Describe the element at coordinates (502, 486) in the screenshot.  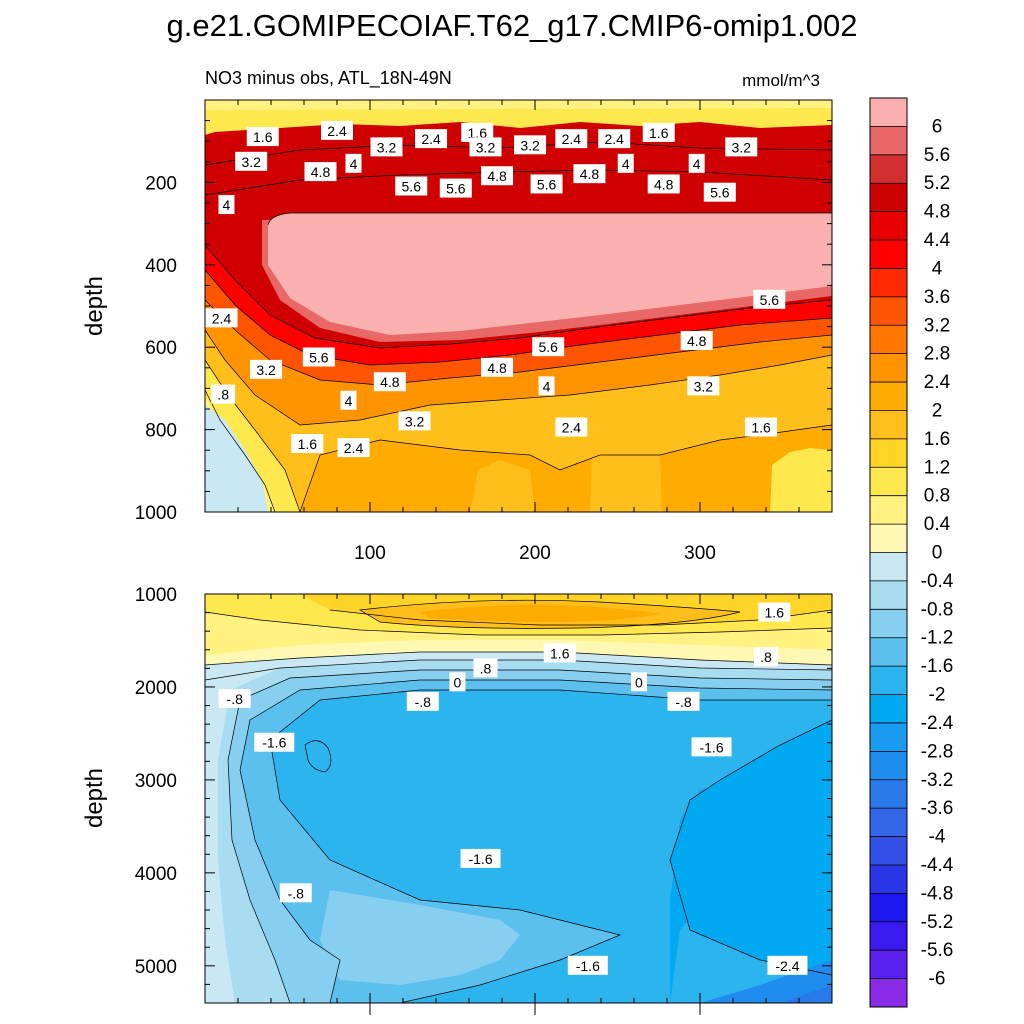
I see `fill-1p6-patch` at that location.